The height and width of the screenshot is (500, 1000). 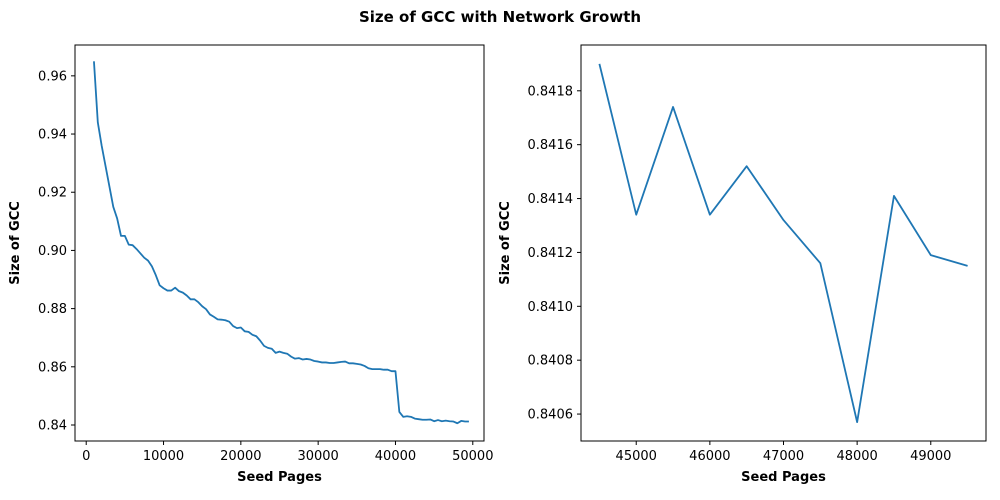 What do you see at coordinates (15, 243) in the screenshot?
I see `left-chart-y-axis-label: Size of GCC` at bounding box center [15, 243].